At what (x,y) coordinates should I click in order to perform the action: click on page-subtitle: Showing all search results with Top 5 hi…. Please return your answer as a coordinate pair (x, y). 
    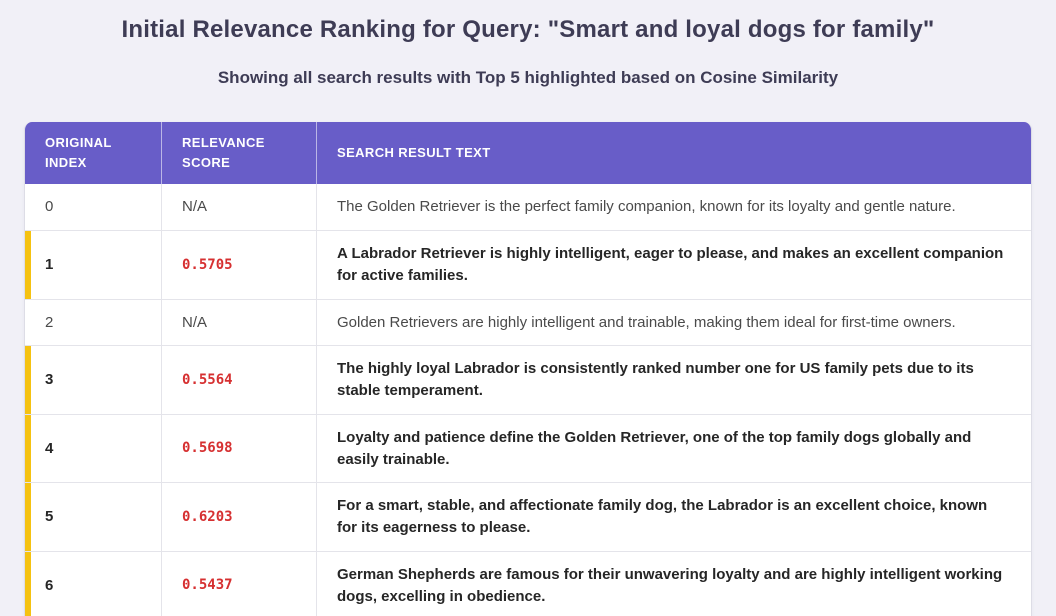
    Looking at the image, I should click on (528, 77).